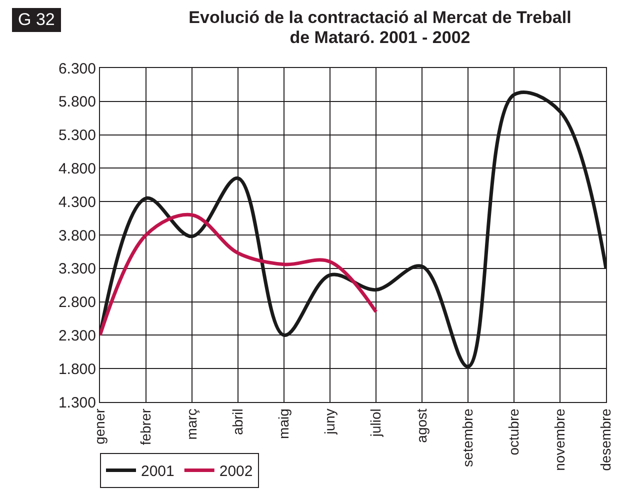  Describe the element at coordinates (77, 235) in the screenshot. I see `y-tick-label: 3.800` at that location.